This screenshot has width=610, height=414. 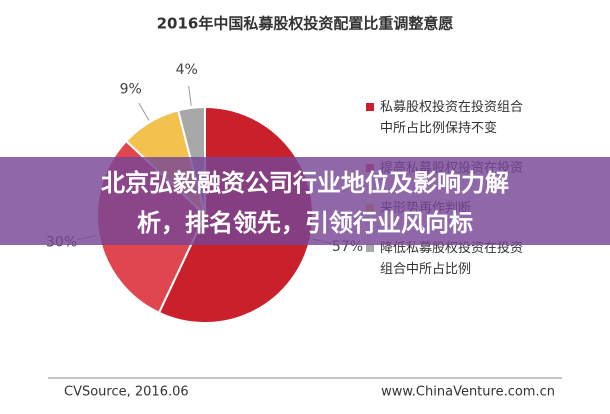 I want to click on data-label: 4%, so click(x=187, y=70).